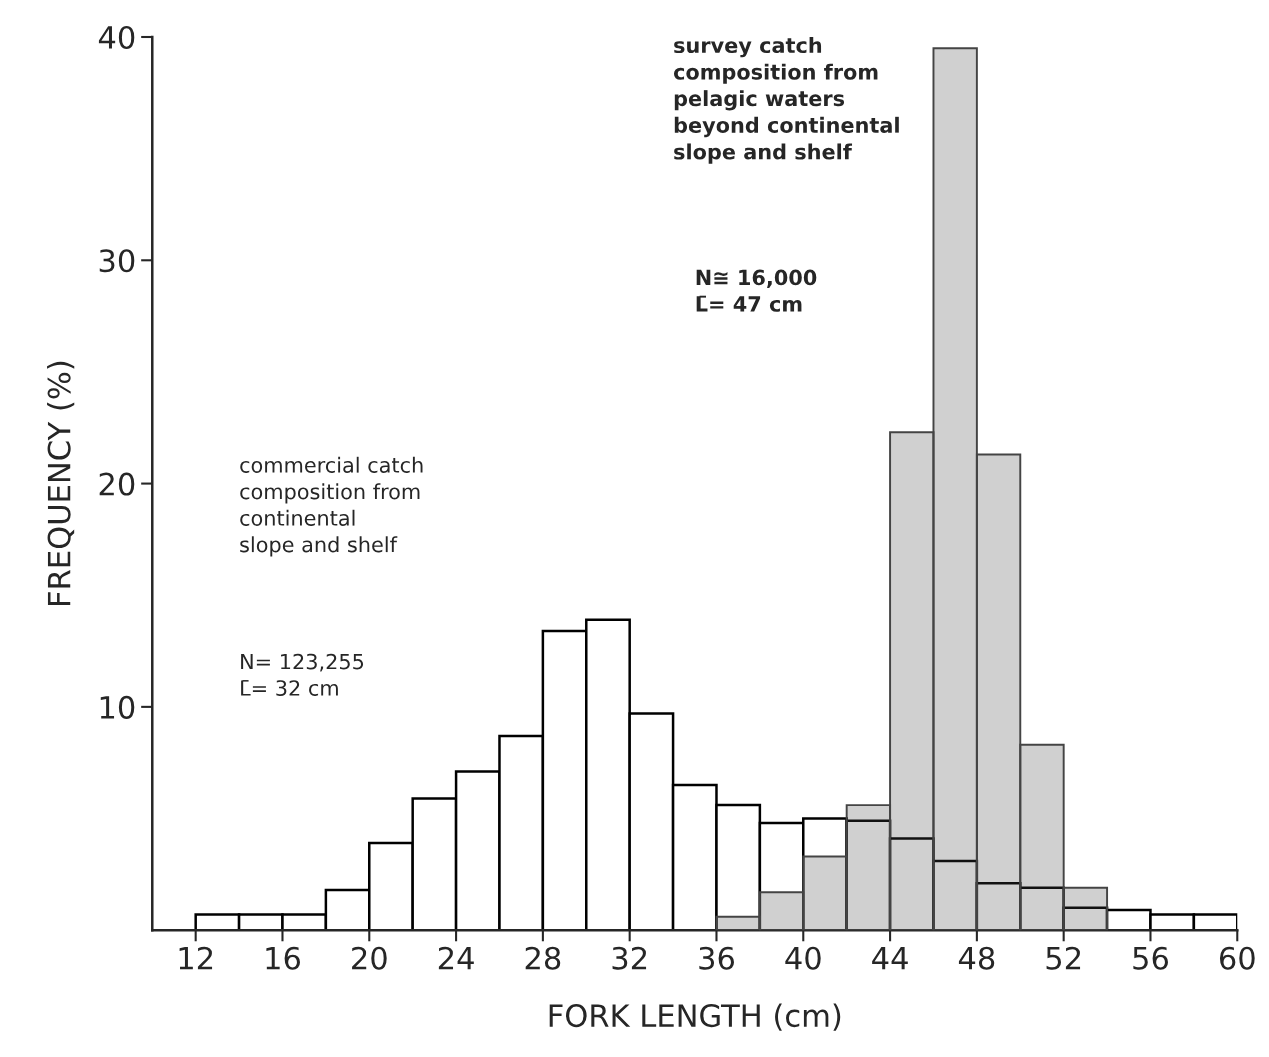  I want to click on x-tick-label: 32, so click(629, 958).